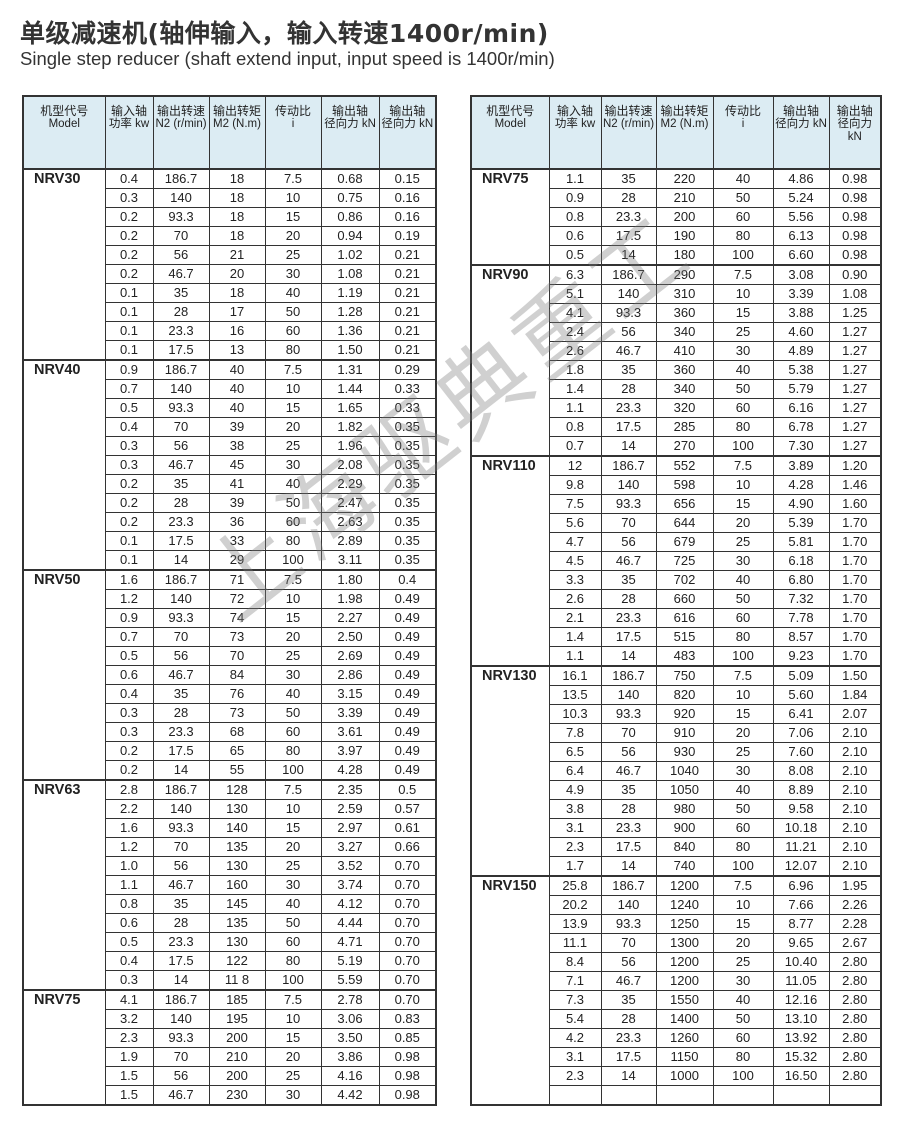 The width and height of the screenshot is (900, 1121). Describe the element at coordinates (676, 790) in the screenshot. I see `table-row: 4.9 35 1050 40 8.89 2.10` at that location.